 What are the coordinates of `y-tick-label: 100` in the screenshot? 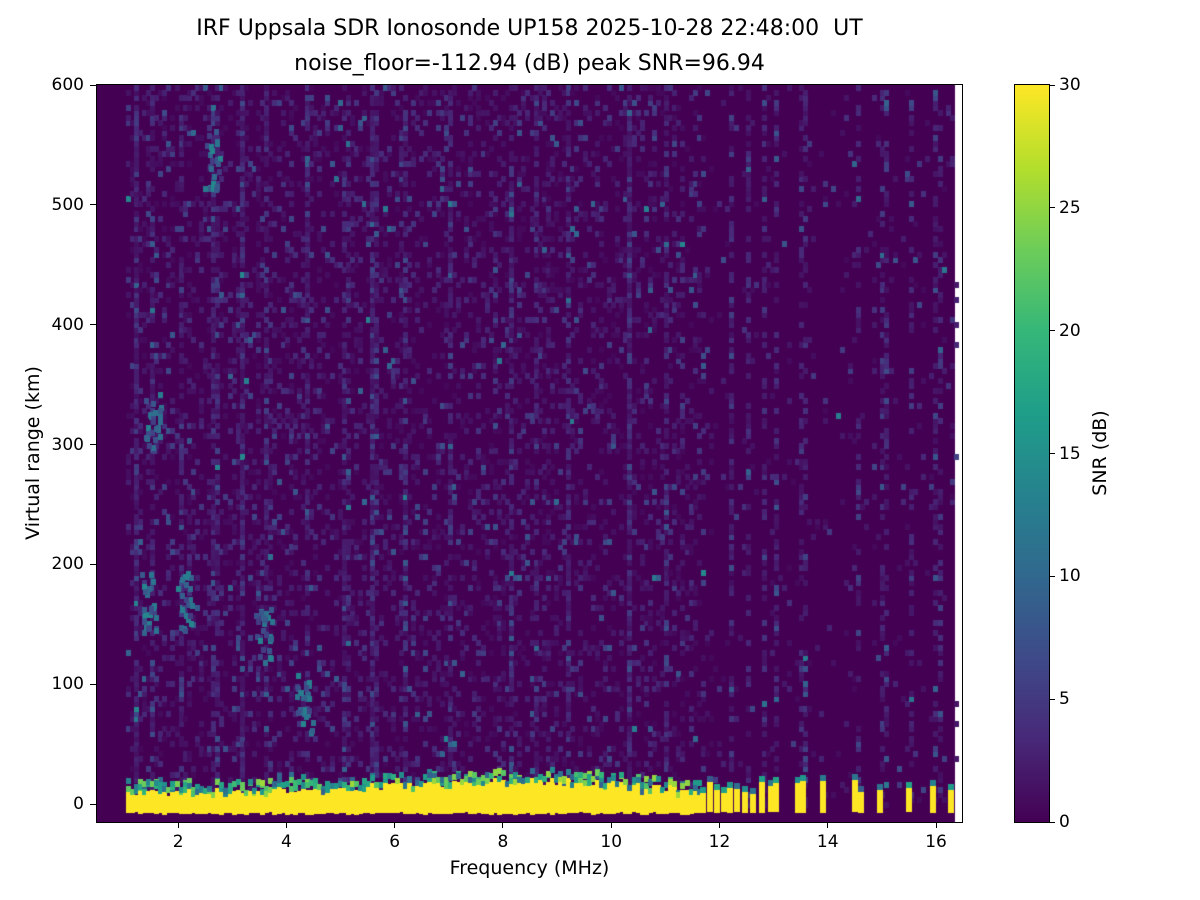 It's located at (67, 684).